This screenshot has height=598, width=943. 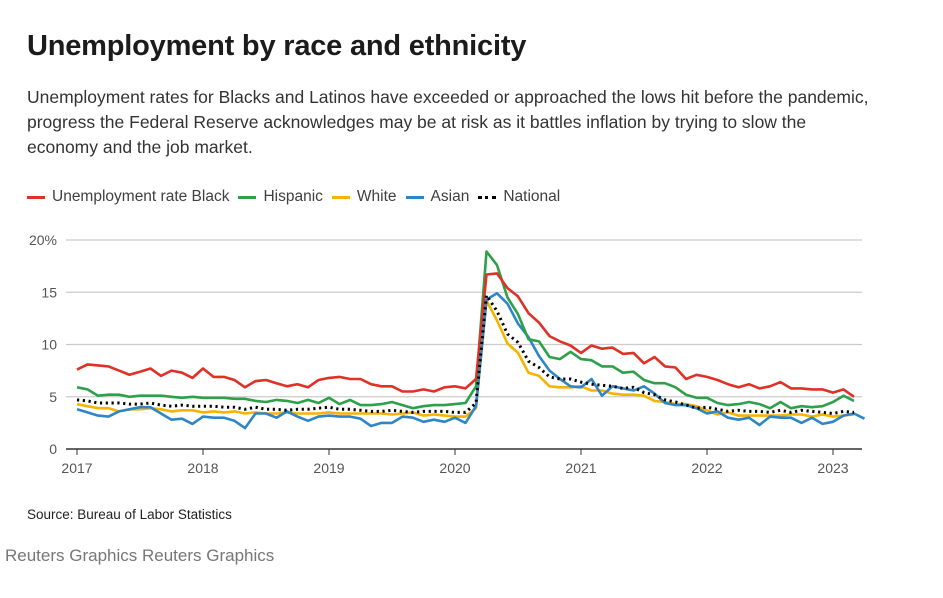 What do you see at coordinates (532, 196) in the screenshot?
I see `legend-label-national: National` at bounding box center [532, 196].